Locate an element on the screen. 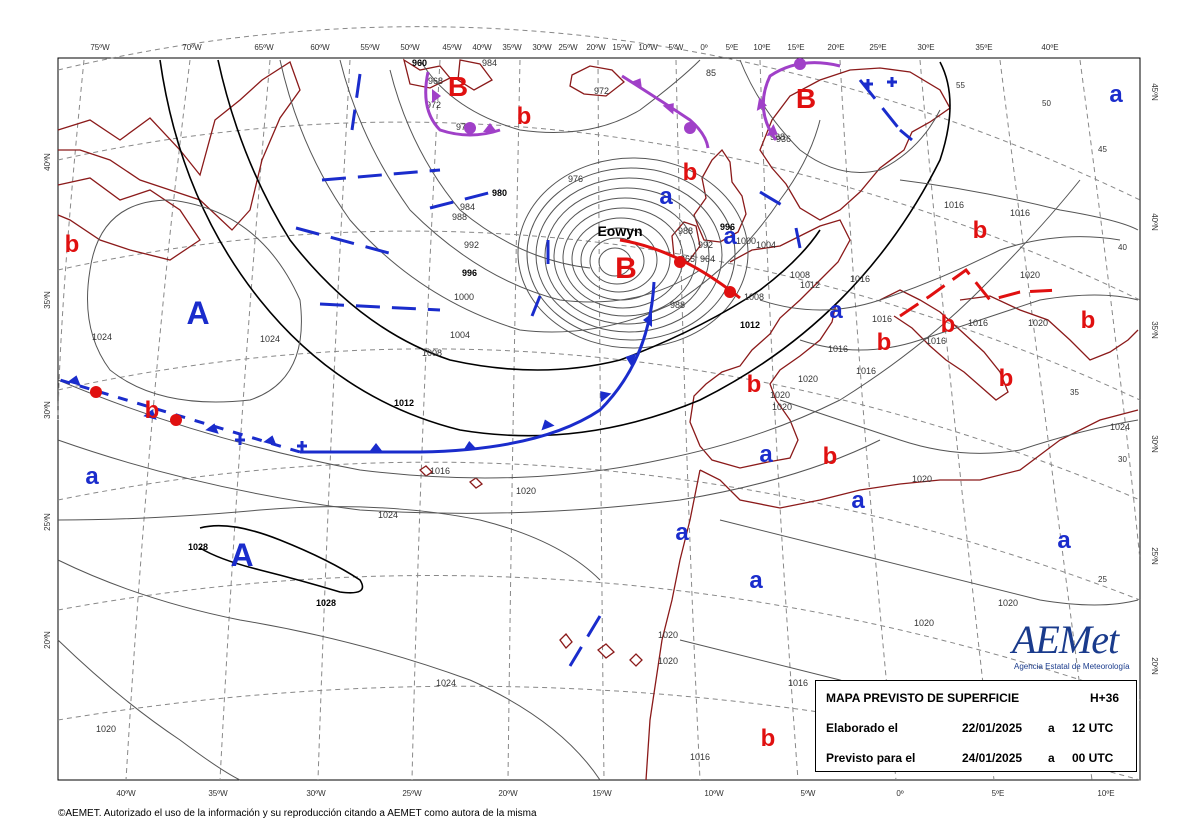 Image resolution: width=1200 pixels, height=840 pixels. top-lon-label: 25ºE is located at coordinates (877, 47).